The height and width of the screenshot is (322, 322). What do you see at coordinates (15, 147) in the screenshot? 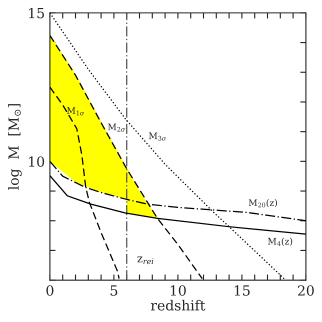
I see `y-axis-title: log M [M$_{⊙}$]` at bounding box center [15, 147].